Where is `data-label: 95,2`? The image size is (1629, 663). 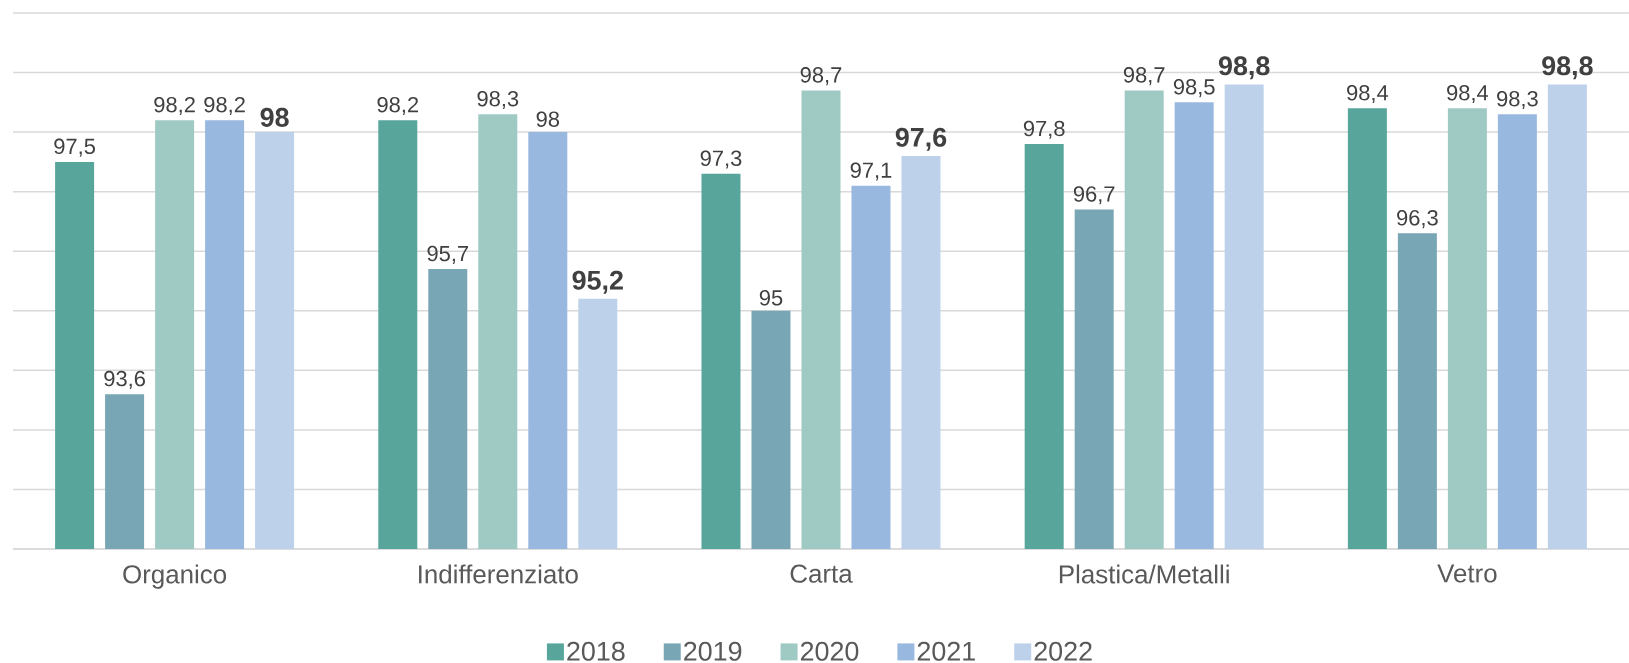
data-label: 95,2 is located at coordinates (597, 282).